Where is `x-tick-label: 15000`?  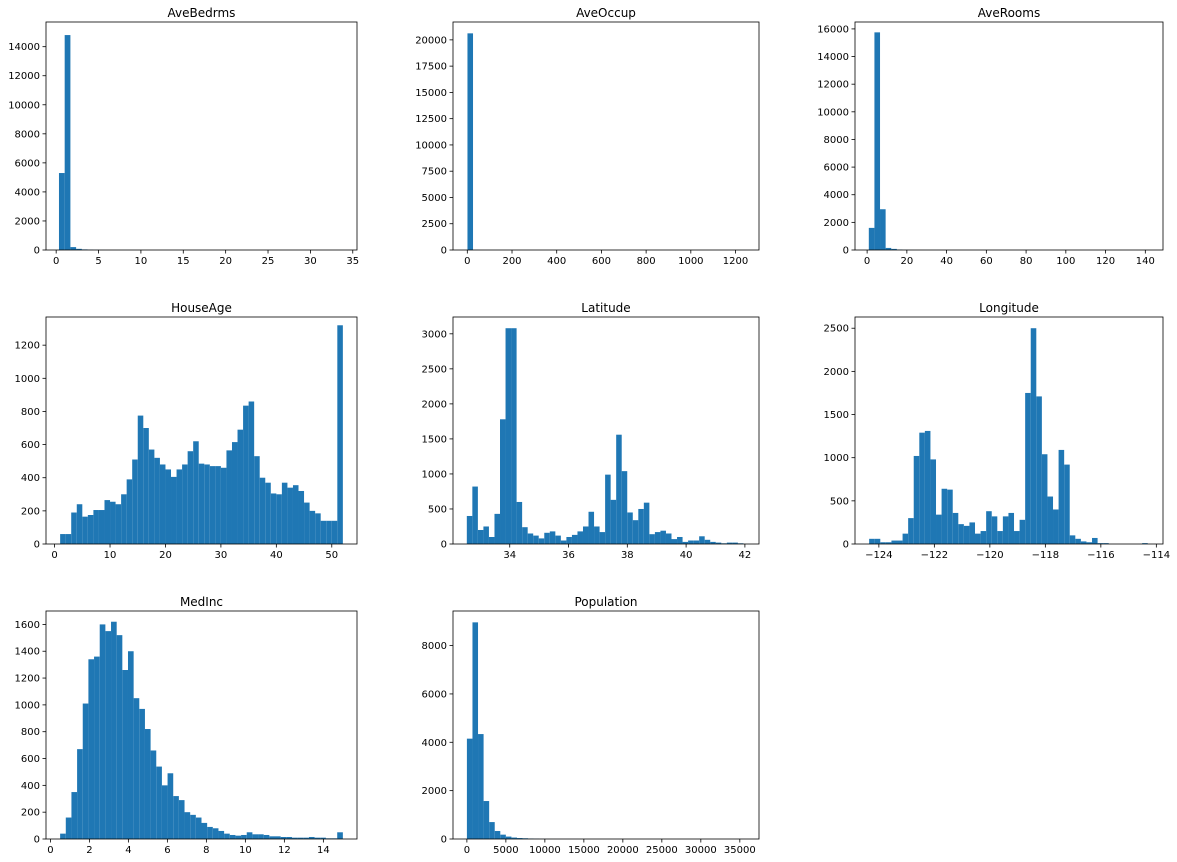
x-tick-label: 15000 is located at coordinates (584, 850).